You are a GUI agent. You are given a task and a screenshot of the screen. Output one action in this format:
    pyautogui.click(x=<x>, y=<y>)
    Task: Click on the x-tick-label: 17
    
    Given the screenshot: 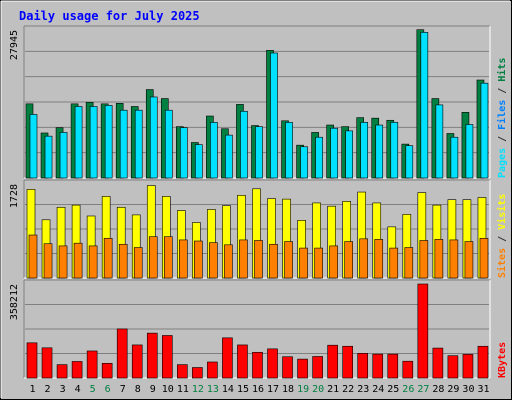 What is the action you would take?
    pyautogui.click(x=273, y=389)
    